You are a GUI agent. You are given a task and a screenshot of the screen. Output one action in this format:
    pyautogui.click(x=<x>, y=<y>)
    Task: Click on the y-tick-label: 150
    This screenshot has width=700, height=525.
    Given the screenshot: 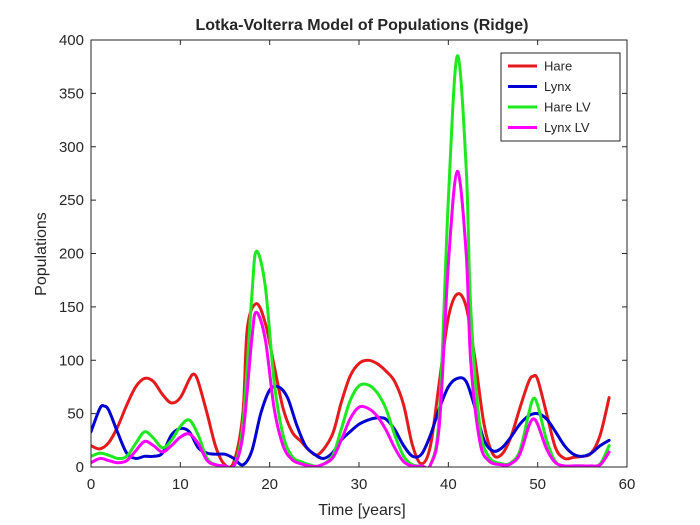 What is the action you would take?
    pyautogui.click(x=71, y=307)
    